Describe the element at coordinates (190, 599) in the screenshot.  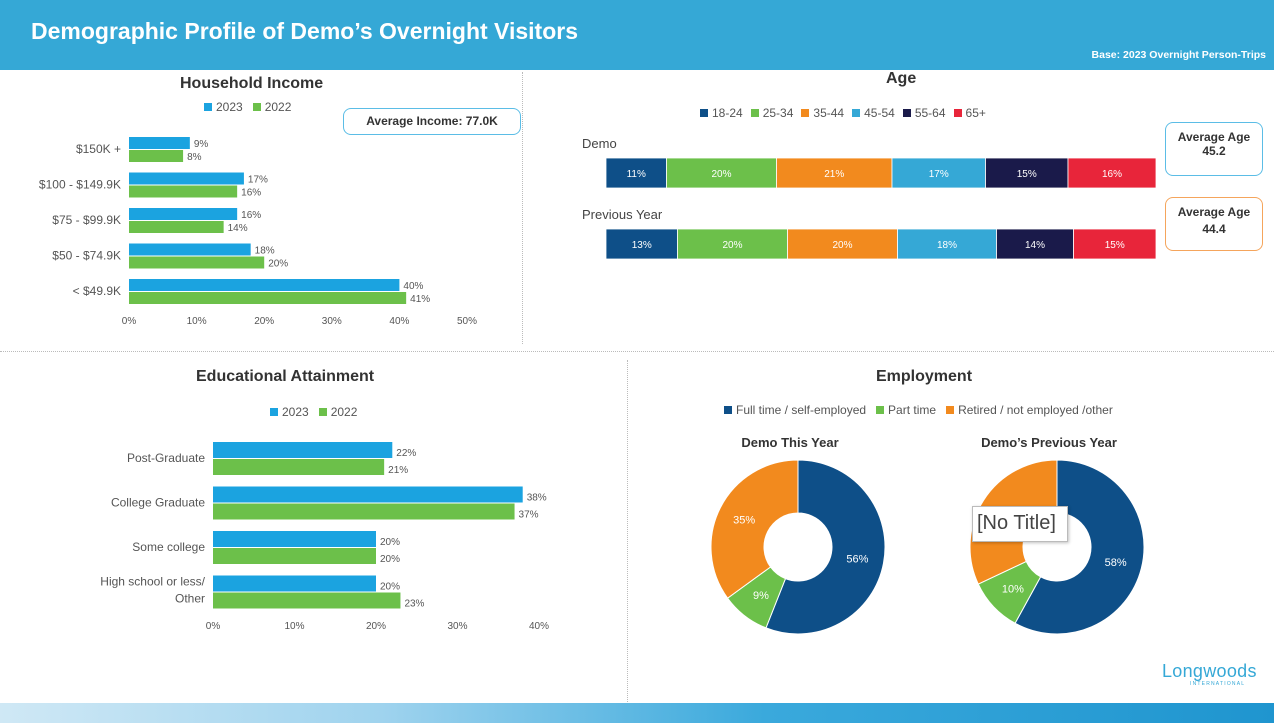
I see `category-label: Other` at that location.